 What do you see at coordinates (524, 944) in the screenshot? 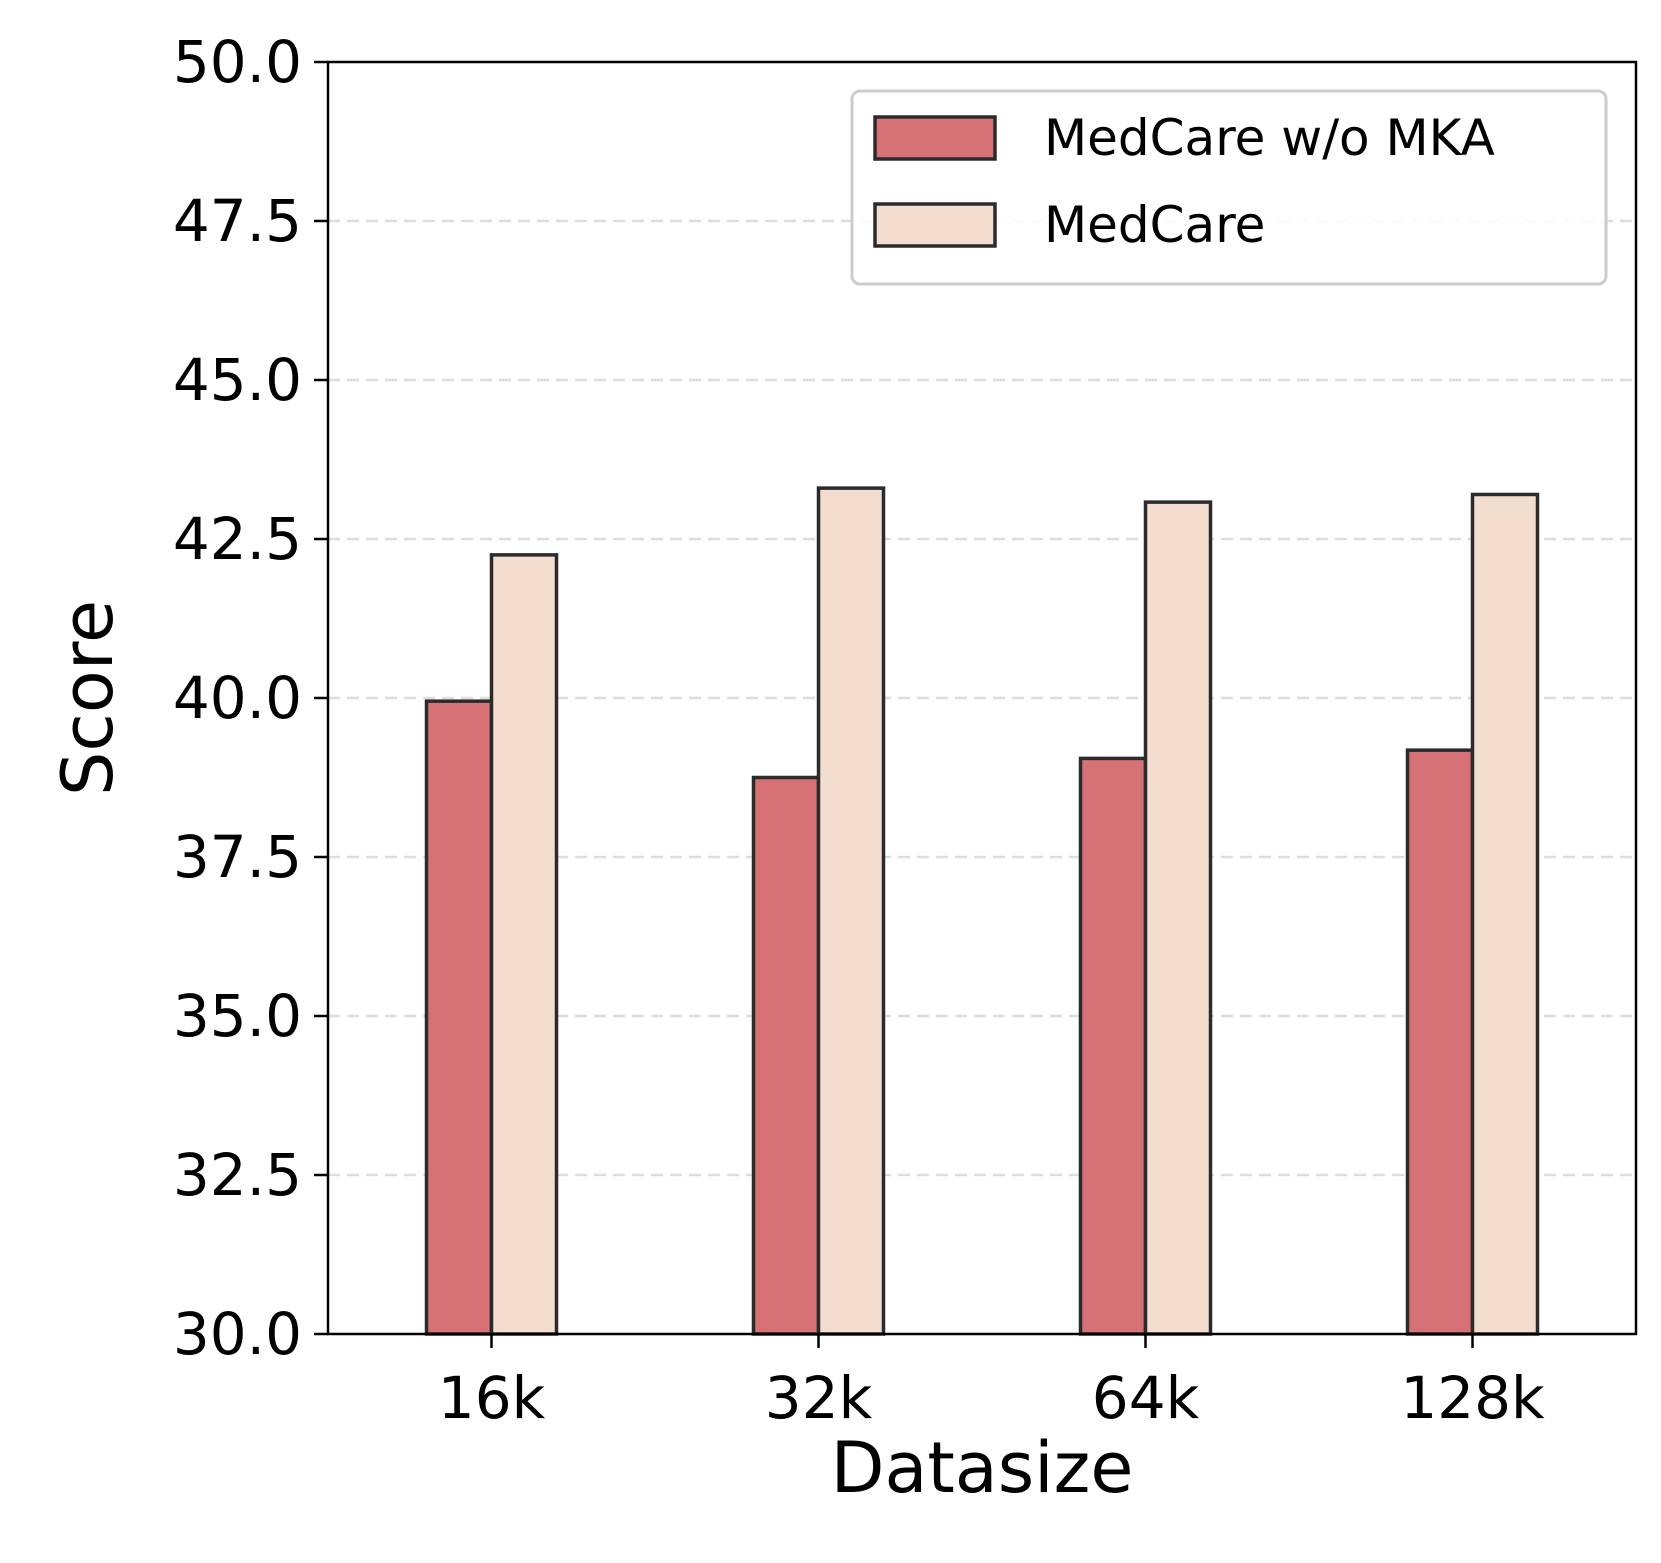
I see `bar-medcare-16k` at bounding box center [524, 944].